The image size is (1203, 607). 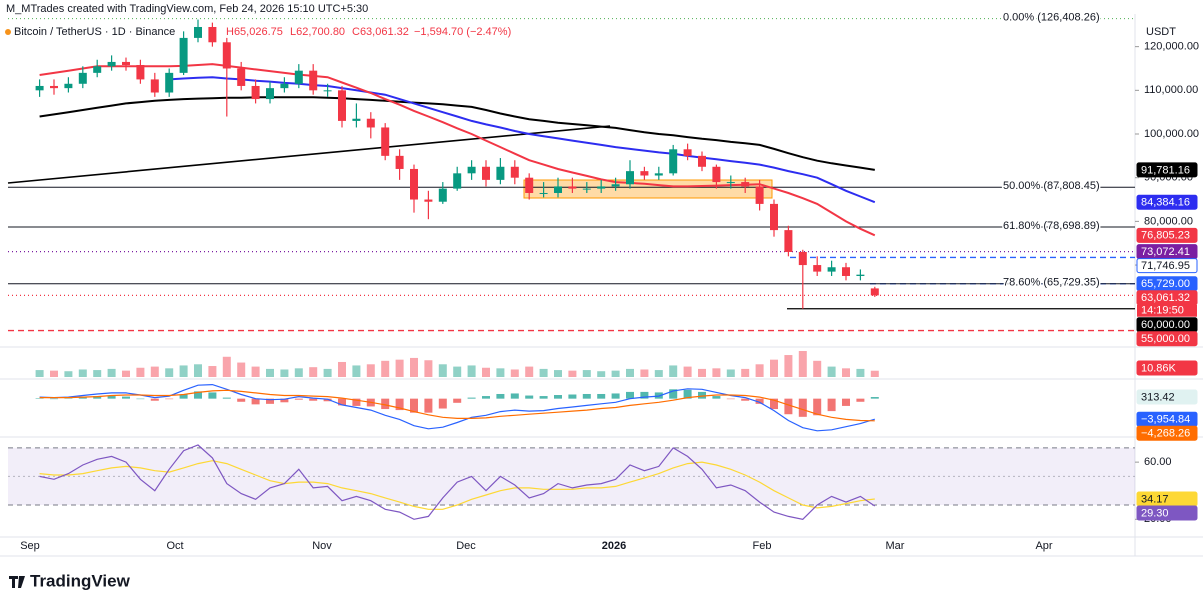 I want to click on symbol-dot, so click(x=8, y=32).